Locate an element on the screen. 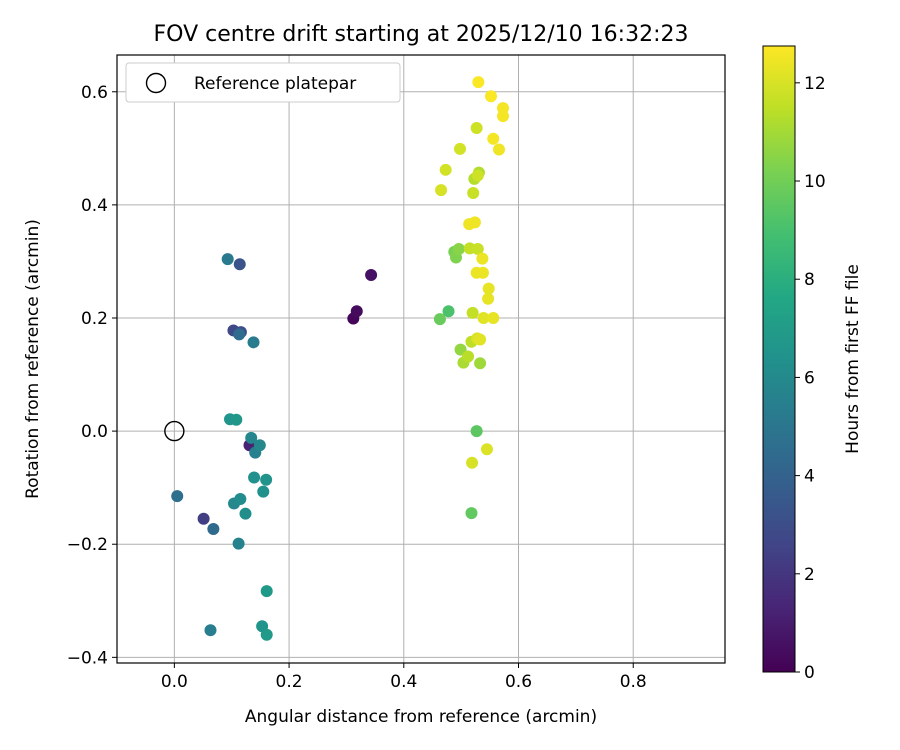 The width and height of the screenshot is (900, 750). x-axis-label: Angular distance from reference (arcmin) is located at coordinates (421, 717).